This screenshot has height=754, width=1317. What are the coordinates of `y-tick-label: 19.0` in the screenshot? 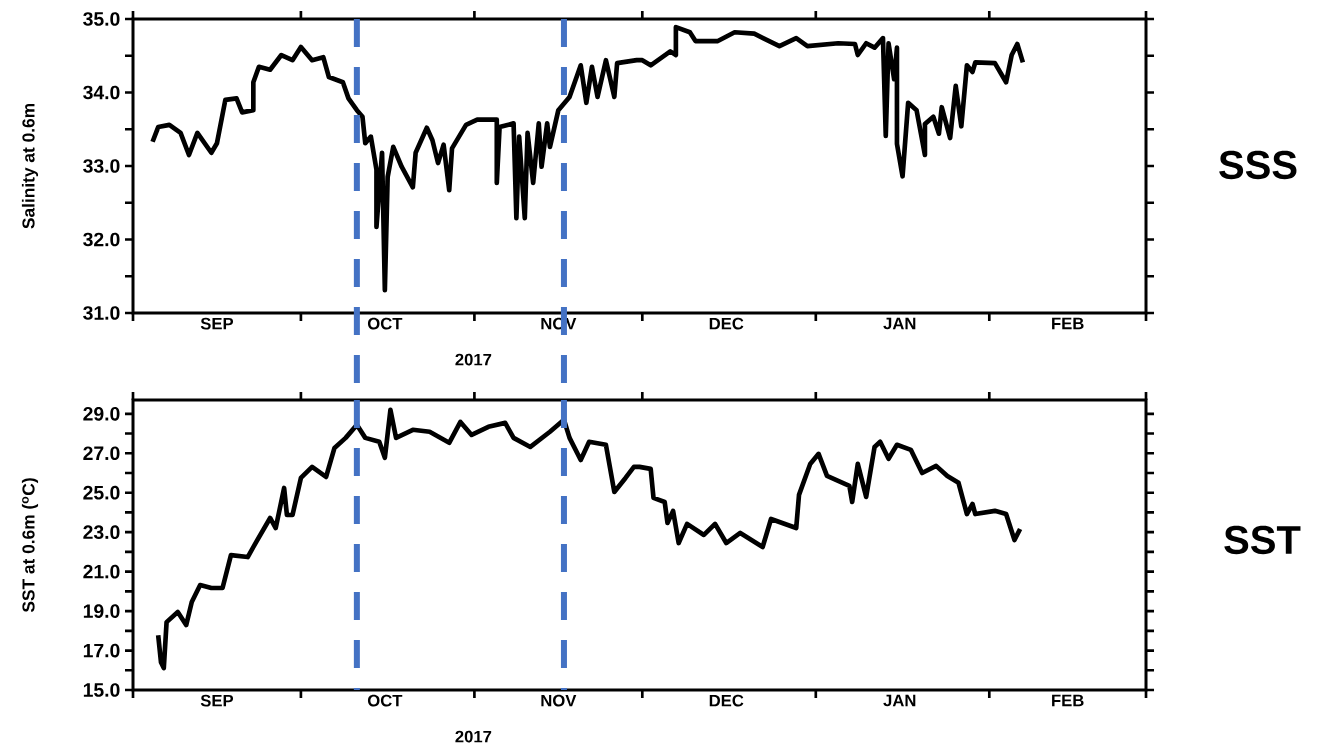 It's located at (101, 611).